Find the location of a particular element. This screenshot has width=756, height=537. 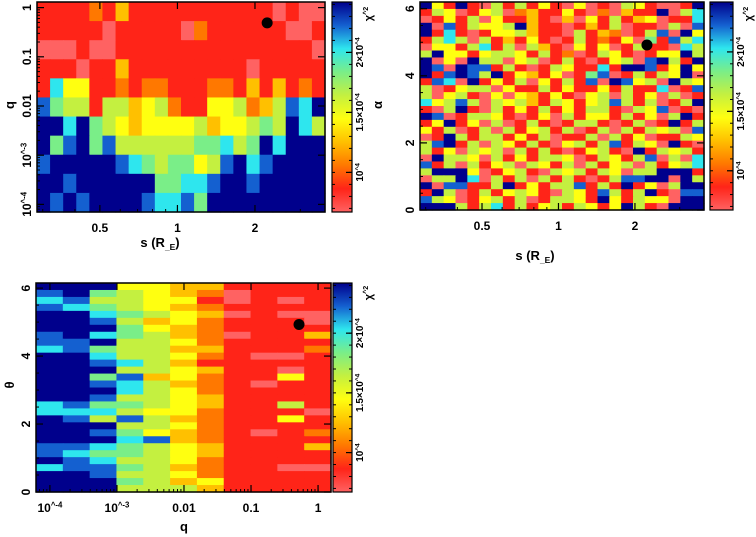

x-axis-label: s (R_E) is located at coordinates (159, 243).